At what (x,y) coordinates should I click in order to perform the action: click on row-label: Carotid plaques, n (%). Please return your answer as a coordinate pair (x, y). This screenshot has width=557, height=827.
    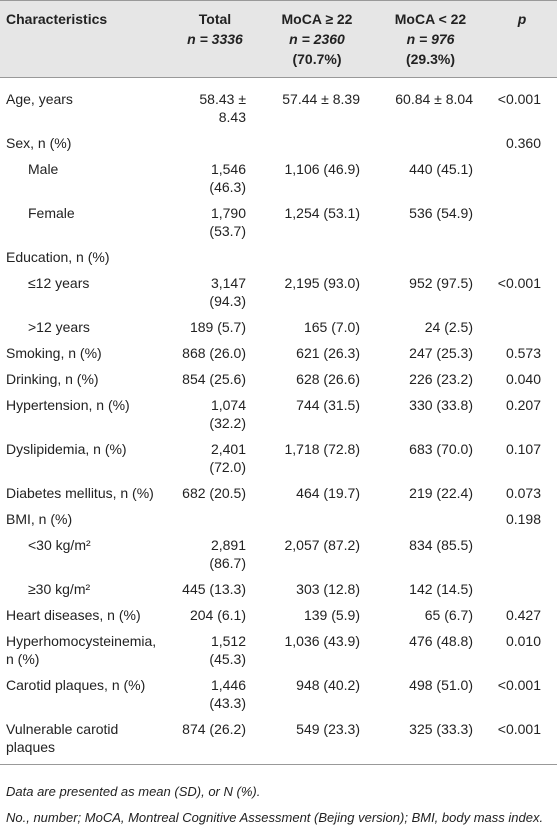
    Looking at the image, I should click on (76, 685).